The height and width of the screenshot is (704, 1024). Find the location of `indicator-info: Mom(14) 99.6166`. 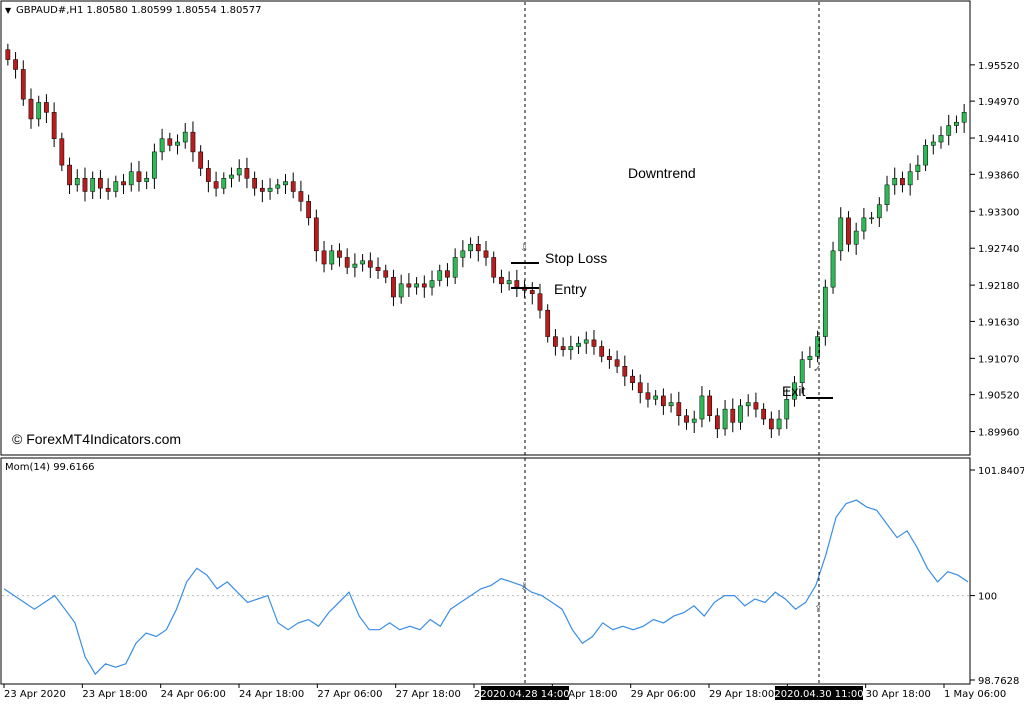

indicator-info: Mom(14) 99.6166 is located at coordinates (50, 467).